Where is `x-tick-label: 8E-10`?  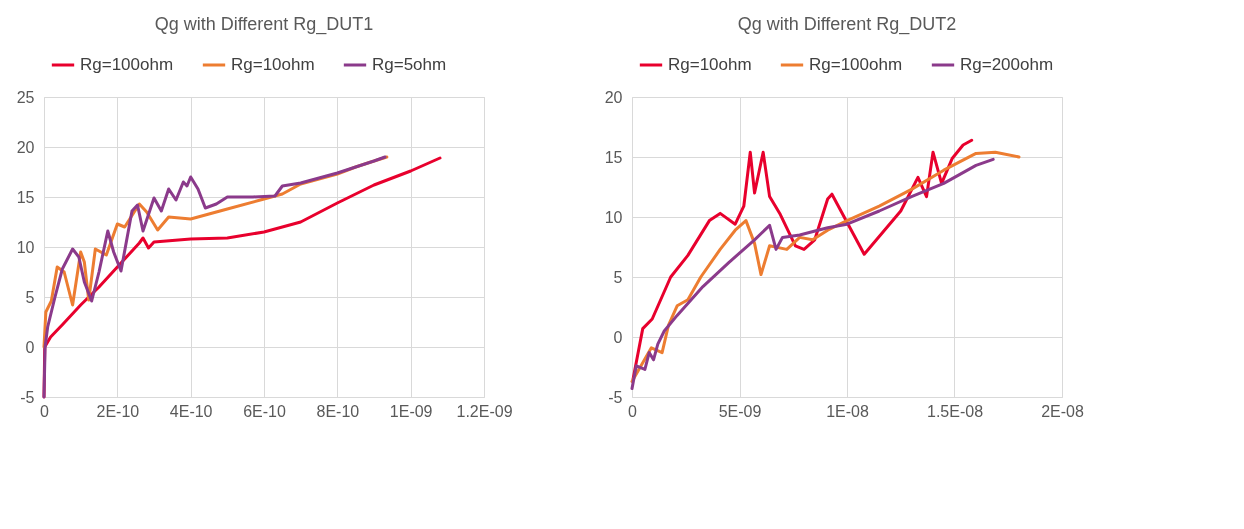 x-tick-label: 8E-10 is located at coordinates (338, 411).